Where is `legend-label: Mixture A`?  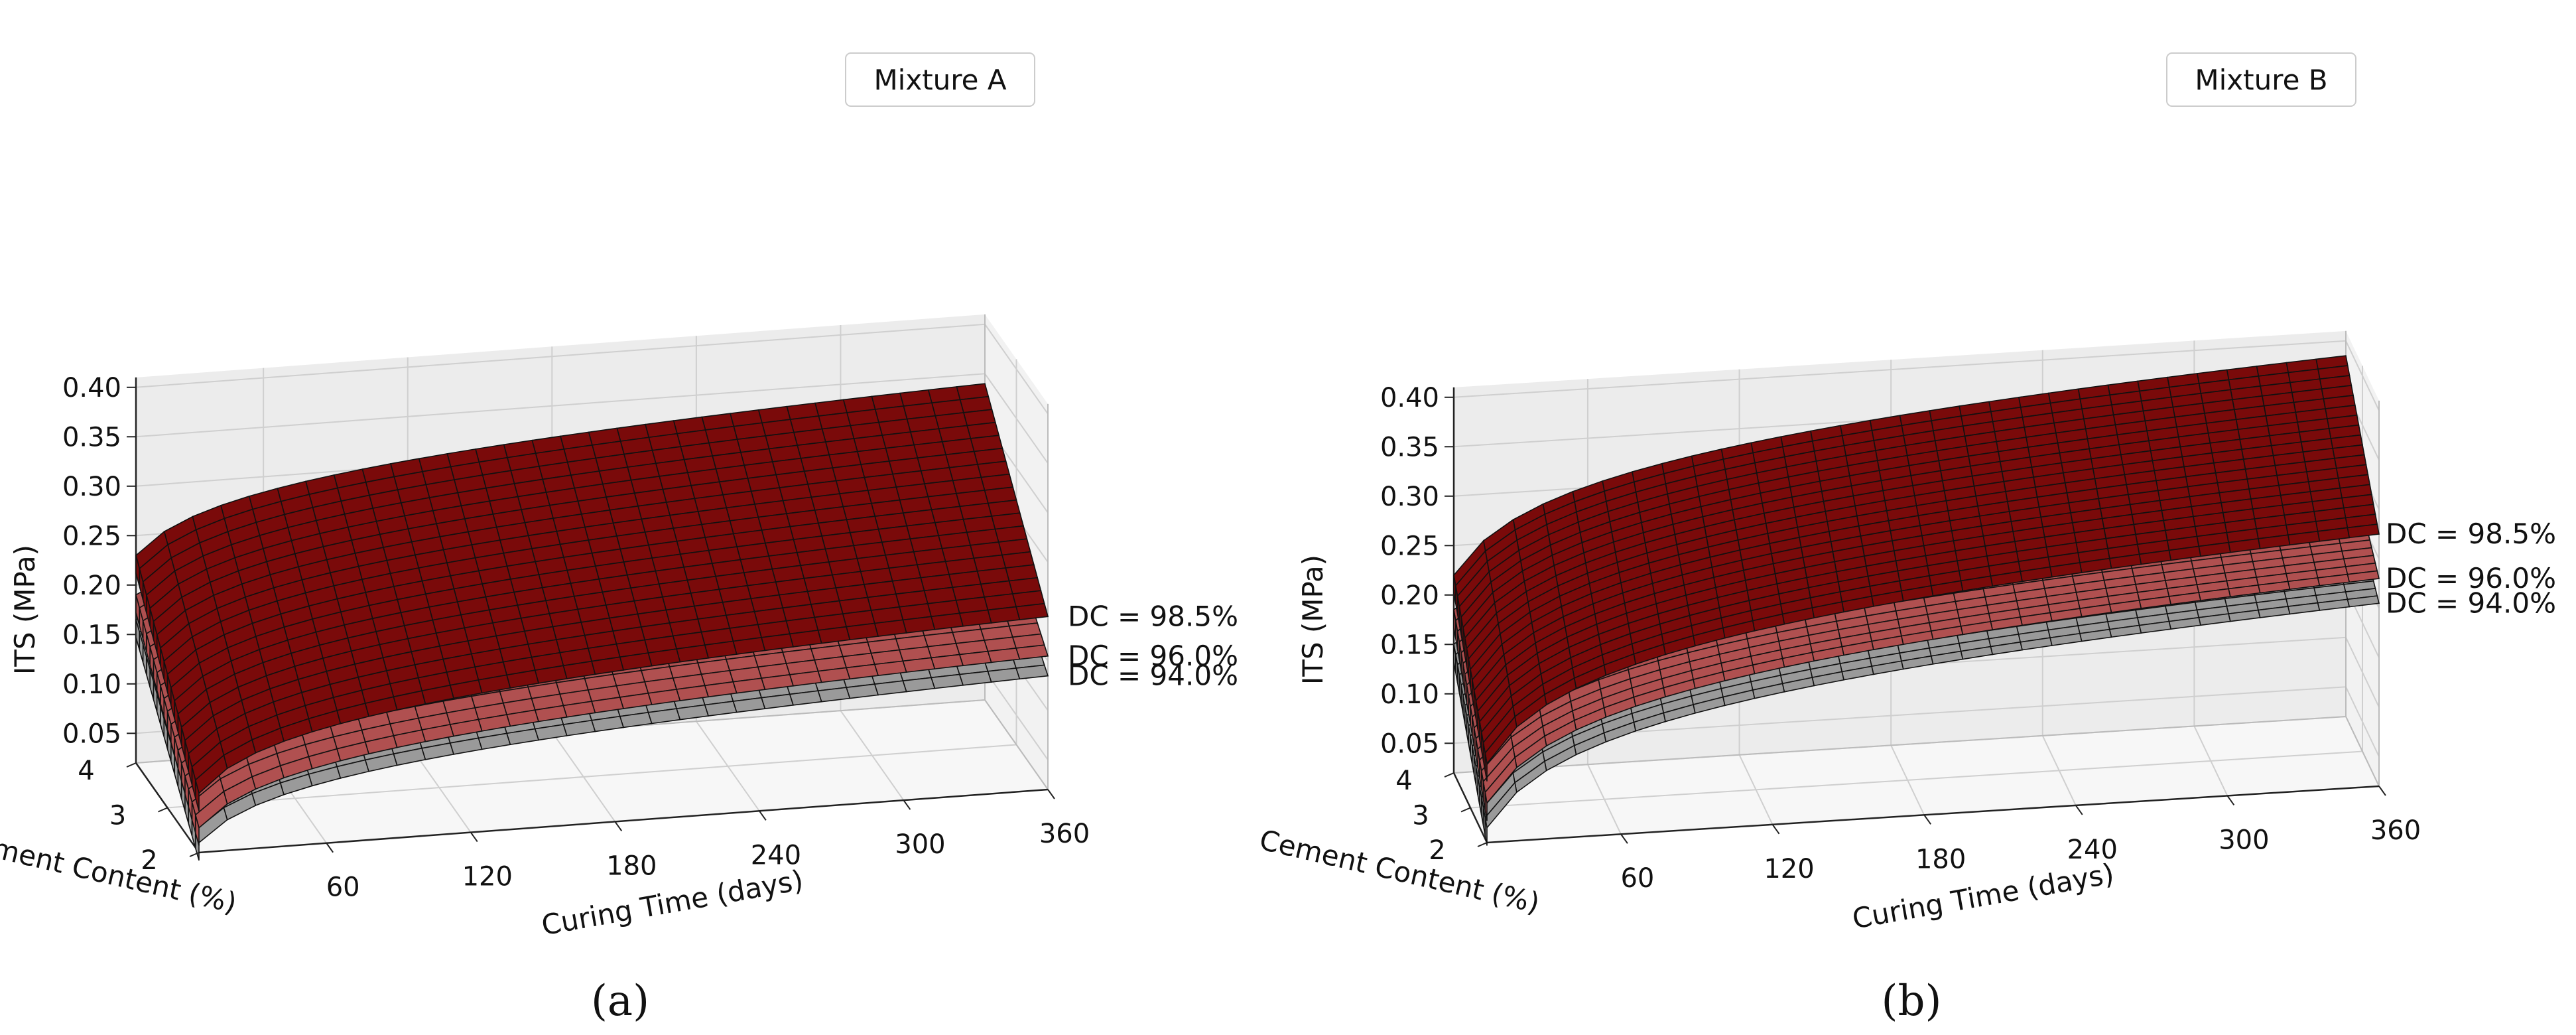
legend-label: Mixture A is located at coordinates (940, 80).